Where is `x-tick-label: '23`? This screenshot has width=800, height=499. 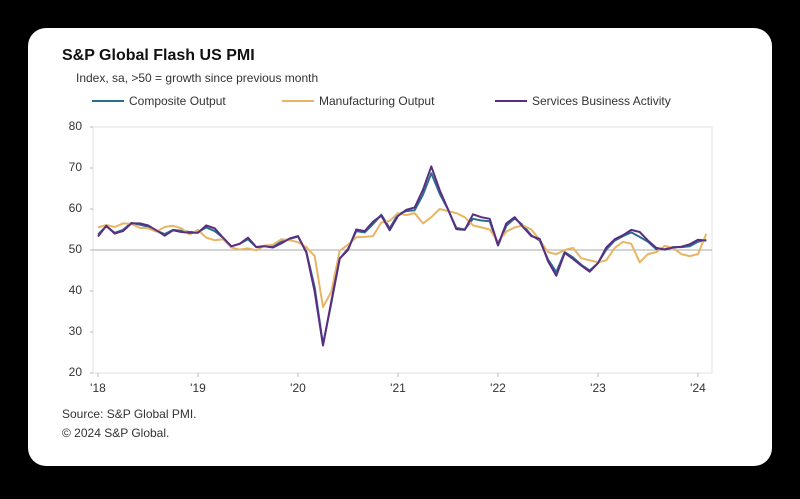
x-tick-label: '23 is located at coordinates (598, 388).